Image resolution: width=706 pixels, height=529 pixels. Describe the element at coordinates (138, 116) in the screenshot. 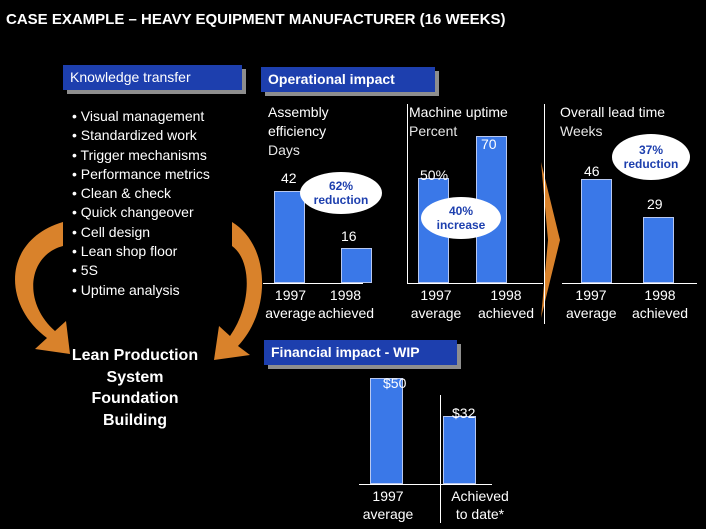

I see `bullet-item: • Visual management` at that location.